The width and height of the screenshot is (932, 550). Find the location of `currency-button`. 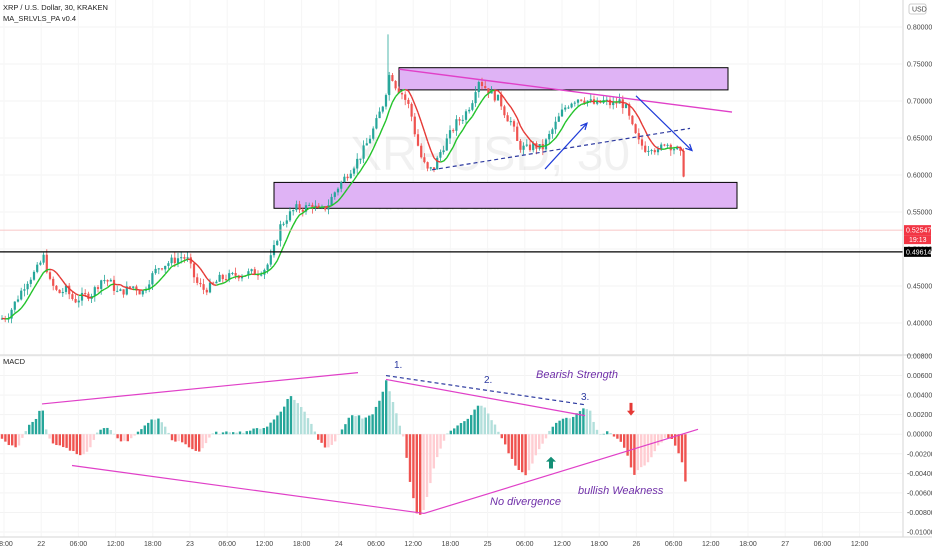

currency-button is located at coordinates (917, 9).